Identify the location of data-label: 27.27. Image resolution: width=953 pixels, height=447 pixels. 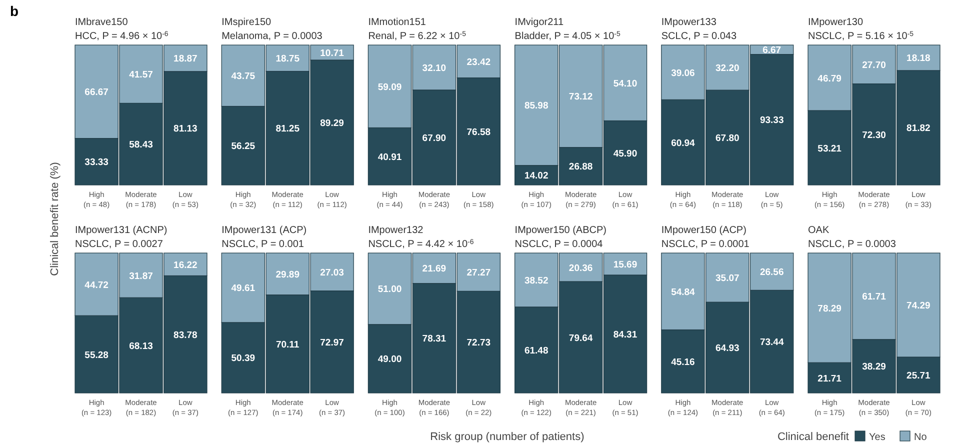
(478, 273).